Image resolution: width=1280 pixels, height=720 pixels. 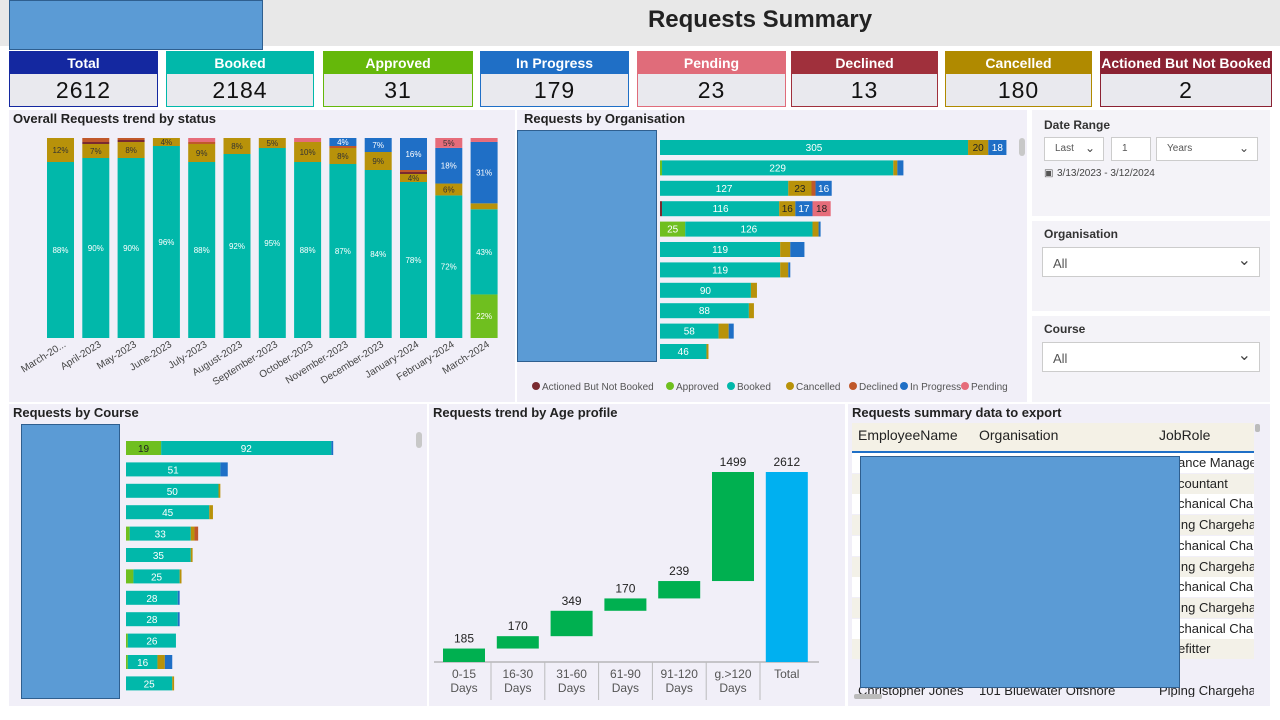 I want to click on org-bar-declined, so click(x=813, y=188).